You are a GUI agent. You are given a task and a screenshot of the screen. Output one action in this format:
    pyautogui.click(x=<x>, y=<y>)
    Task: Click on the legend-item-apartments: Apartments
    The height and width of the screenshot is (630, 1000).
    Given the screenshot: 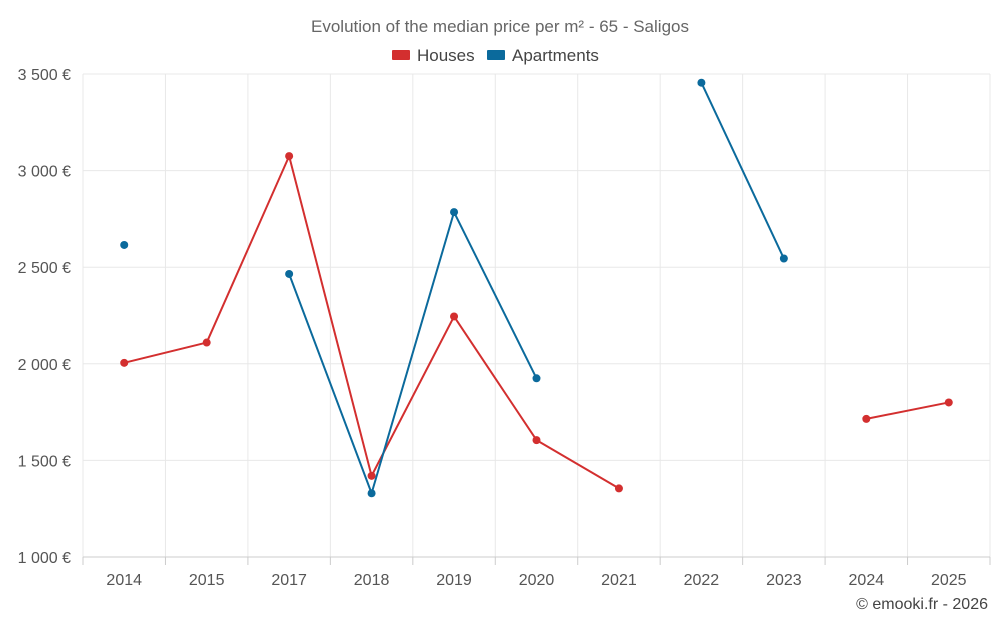 What is the action you would take?
    pyautogui.click(x=543, y=55)
    